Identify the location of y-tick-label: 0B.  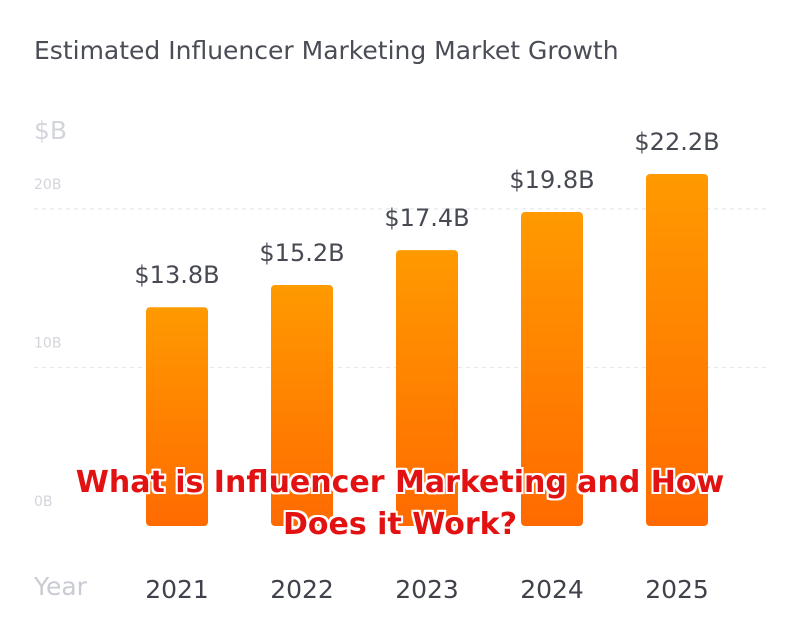
(43, 502).